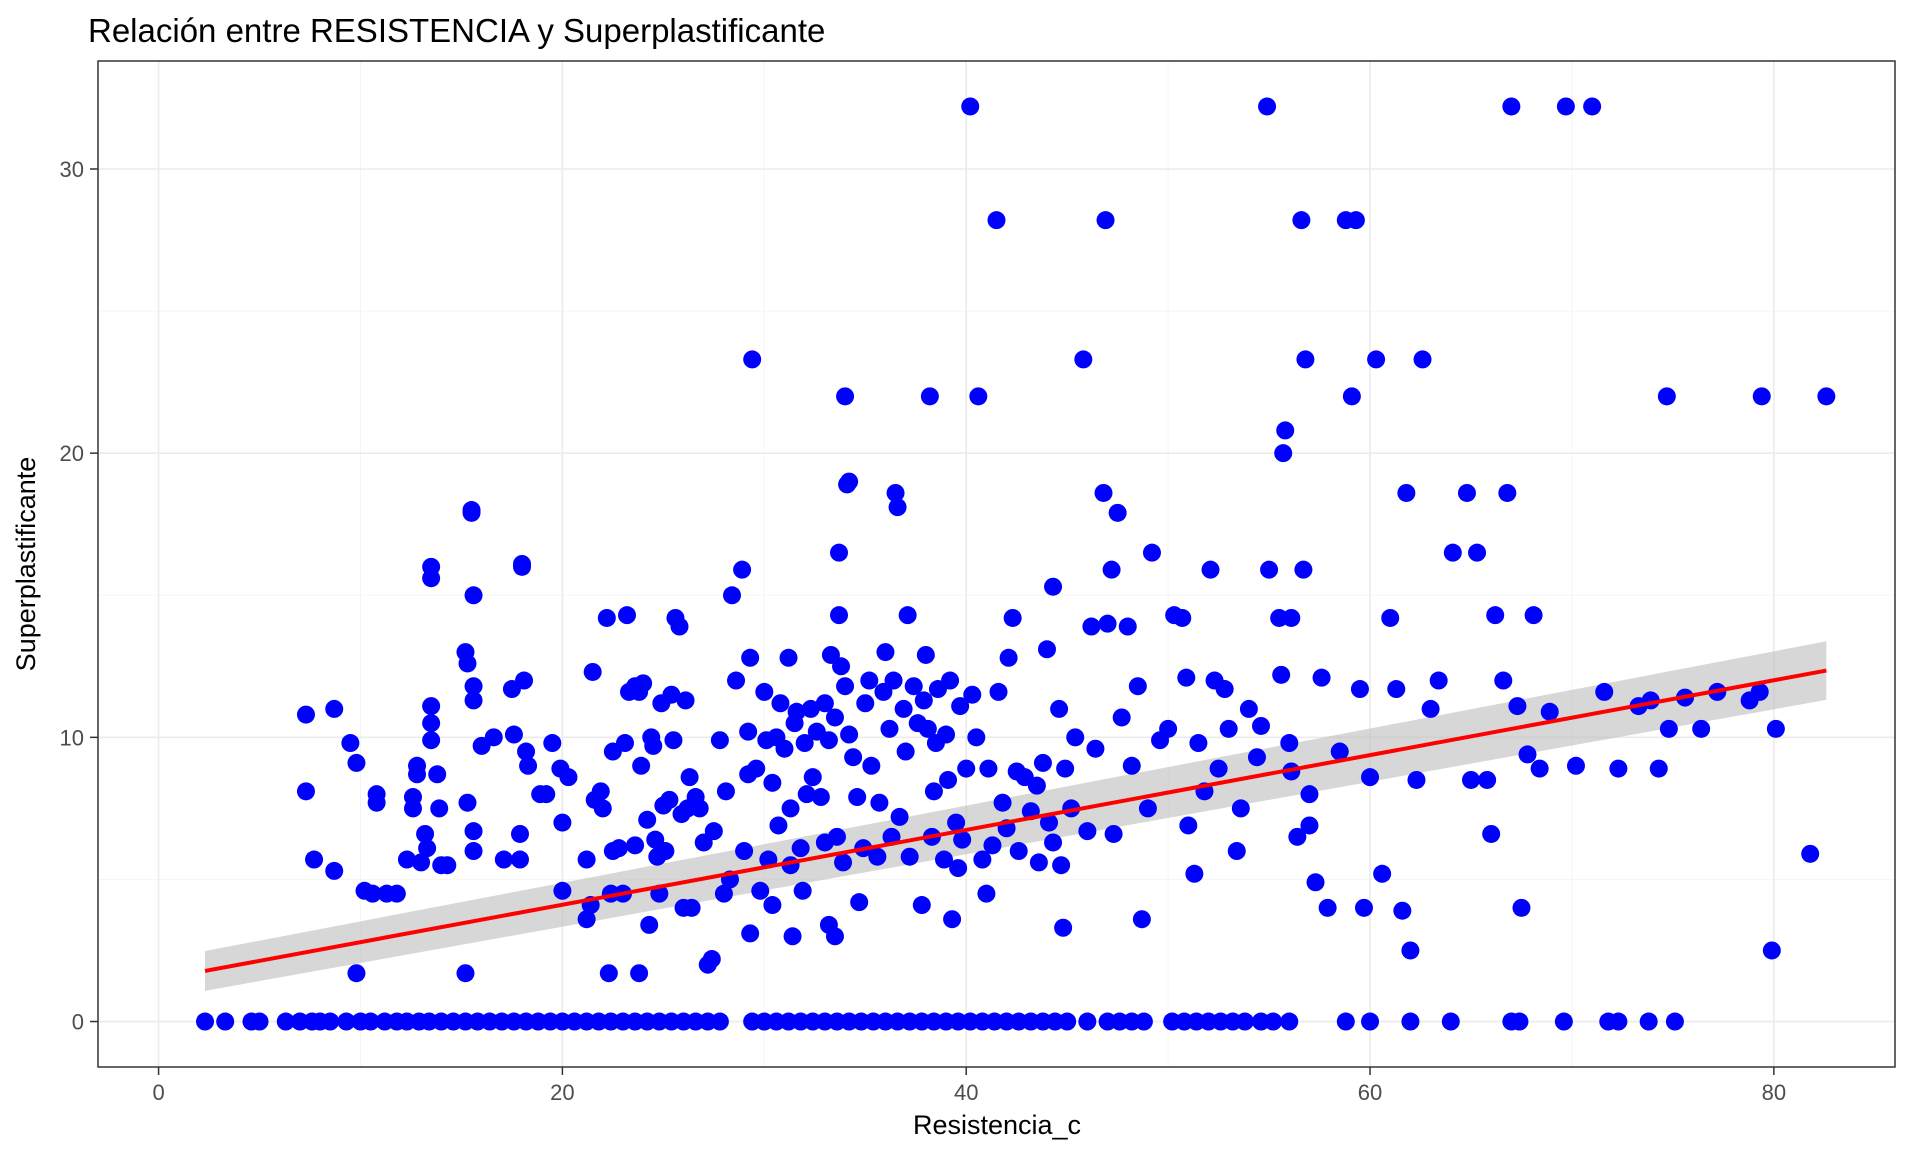 The image size is (1920, 1152). What do you see at coordinates (72, 737) in the screenshot?
I see `y-tick-label: 10` at bounding box center [72, 737].